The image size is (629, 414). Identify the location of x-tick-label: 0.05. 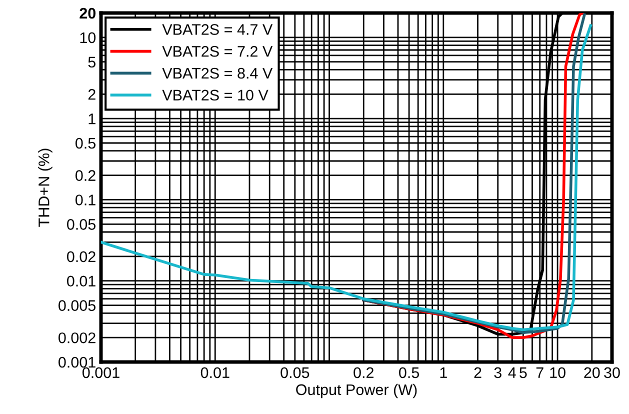
(295, 372).